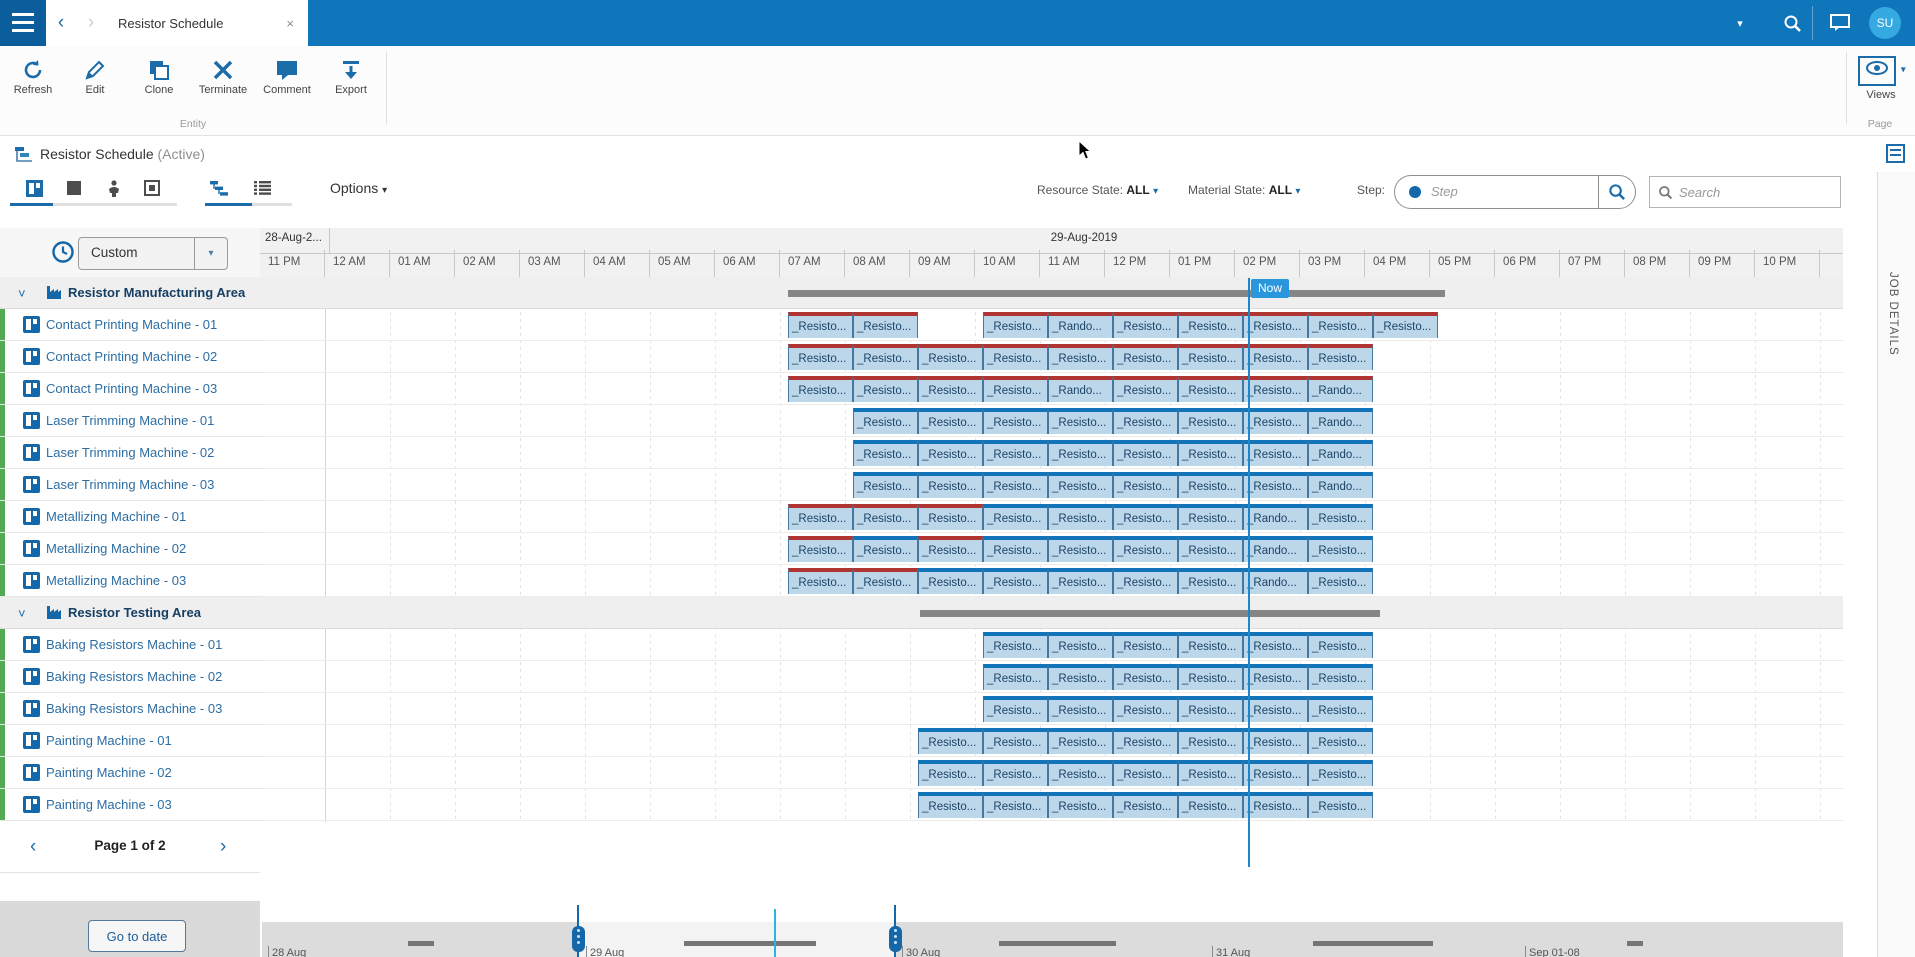 The image size is (1915, 957). What do you see at coordinates (1893, 314) in the screenshot?
I see `job-details-tab: JOB DETAILS` at bounding box center [1893, 314].